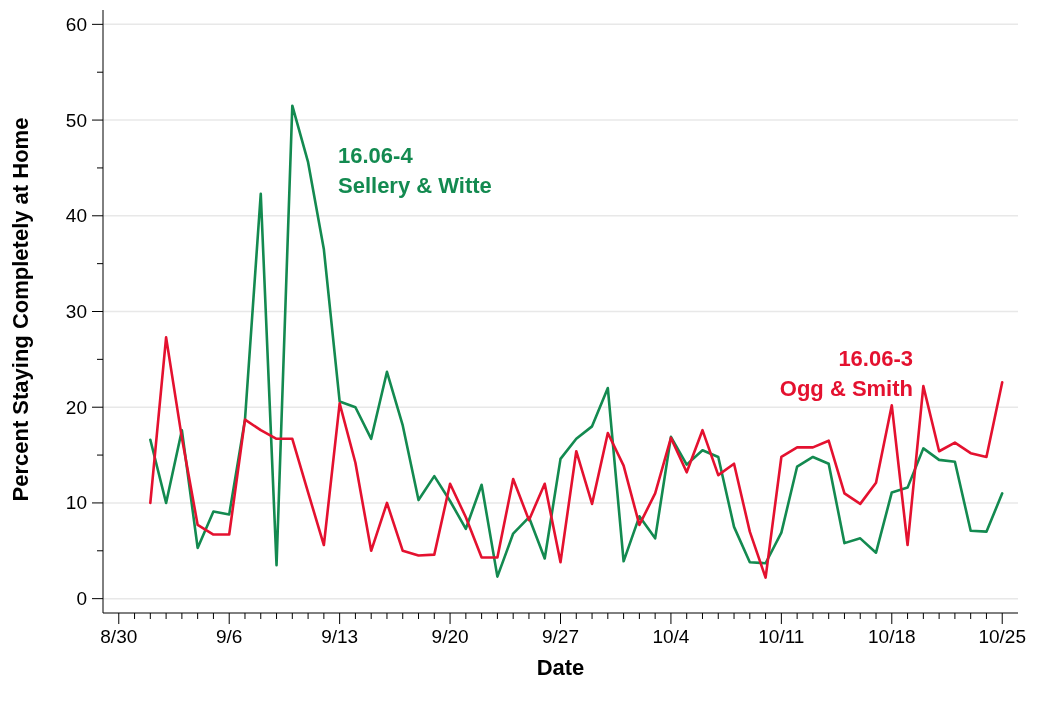 The image size is (1039, 724). Describe the element at coordinates (119, 636) in the screenshot. I see `x-tick-label: 8/30` at that location.